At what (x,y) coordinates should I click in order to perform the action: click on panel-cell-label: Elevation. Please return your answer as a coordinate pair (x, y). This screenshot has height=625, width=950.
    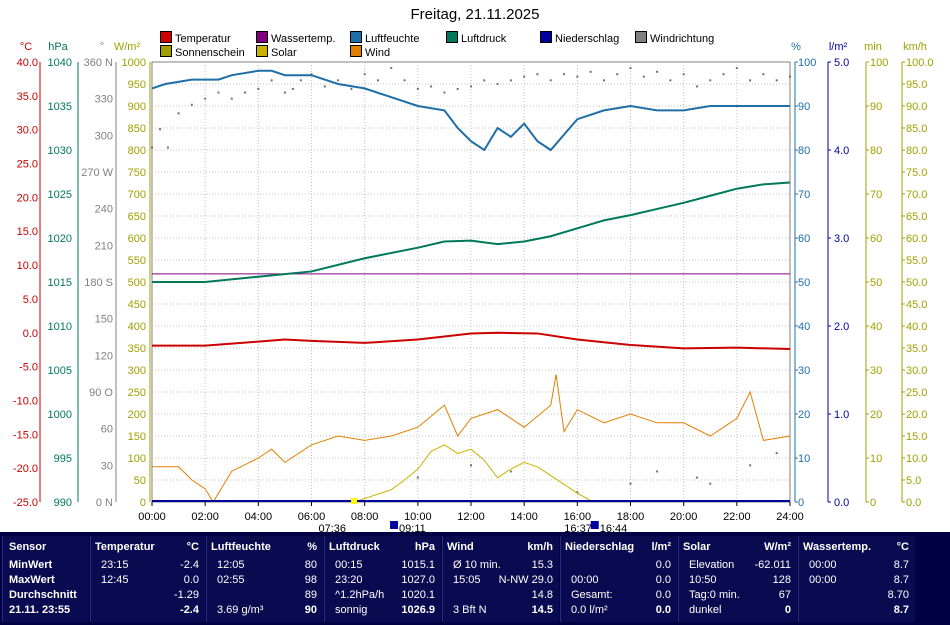
    Looking at the image, I should click on (712, 565).